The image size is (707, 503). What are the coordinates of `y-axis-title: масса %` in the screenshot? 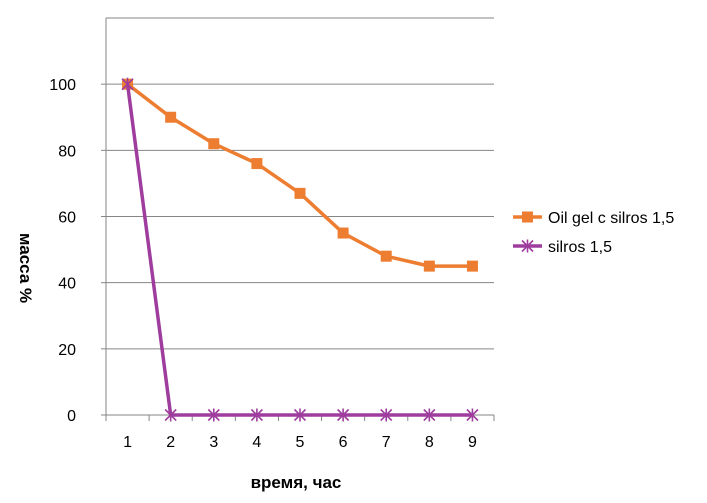 It's located at (25, 268).